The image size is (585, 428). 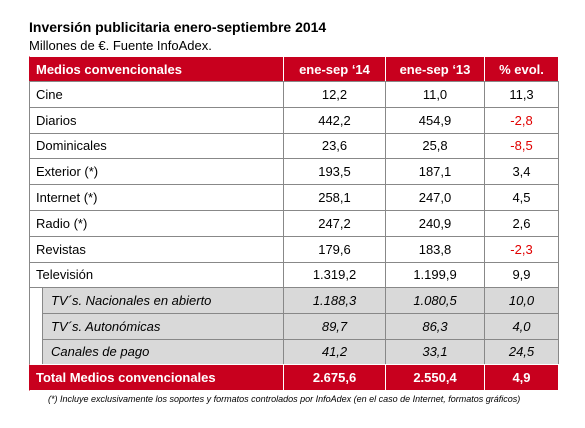 I want to click on body-cell: Diarios, so click(x=156, y=120).